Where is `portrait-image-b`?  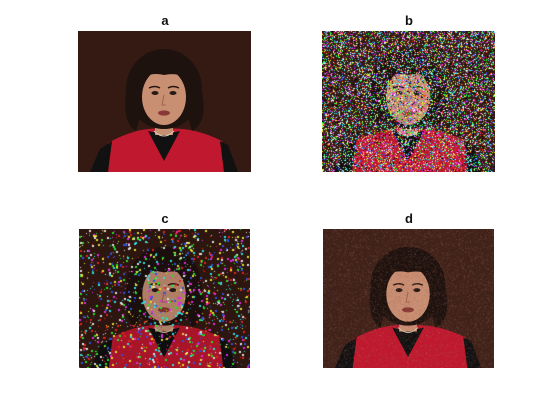 portrait-image-b is located at coordinates (408, 101).